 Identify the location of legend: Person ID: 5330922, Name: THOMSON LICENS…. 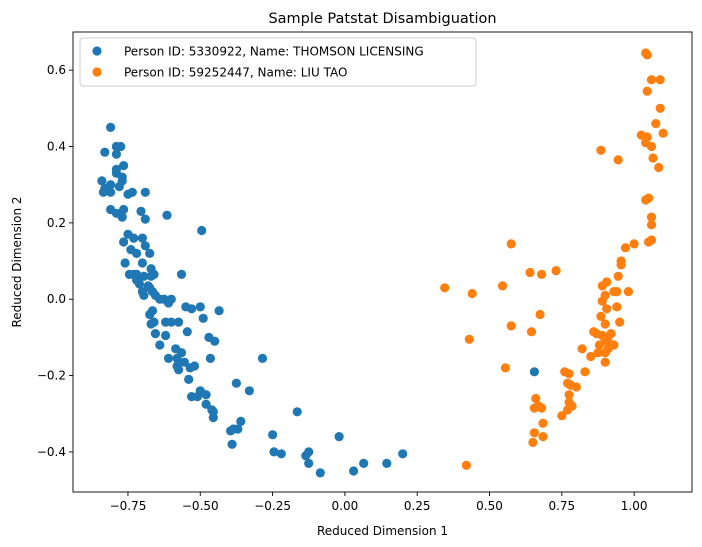
(278, 62).